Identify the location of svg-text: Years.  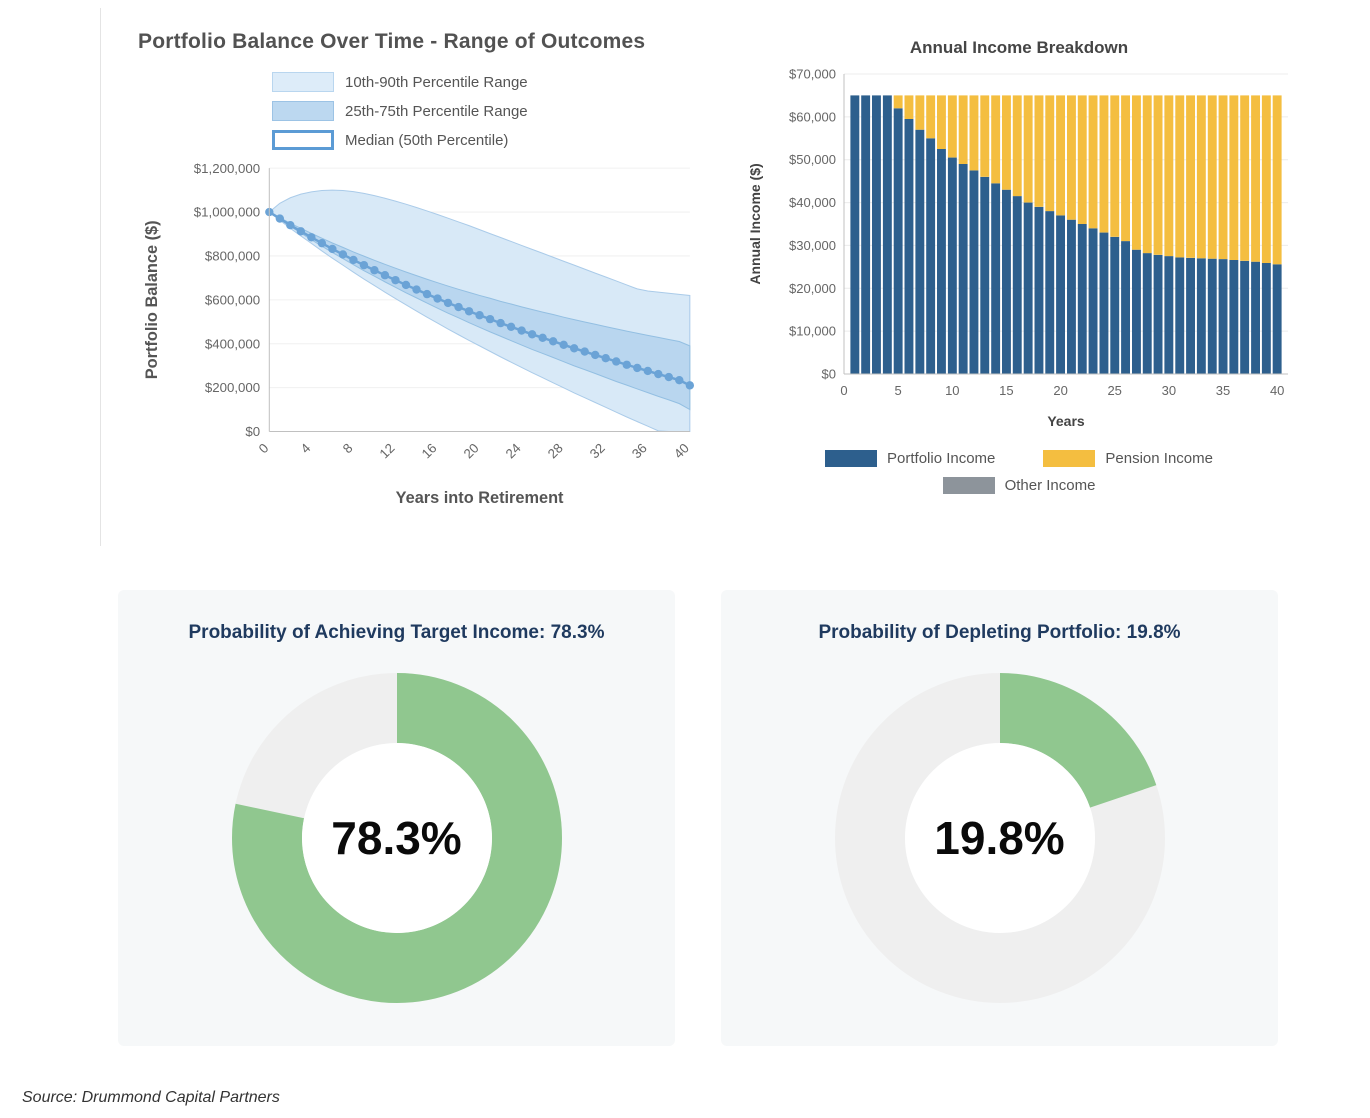
(1066, 421).